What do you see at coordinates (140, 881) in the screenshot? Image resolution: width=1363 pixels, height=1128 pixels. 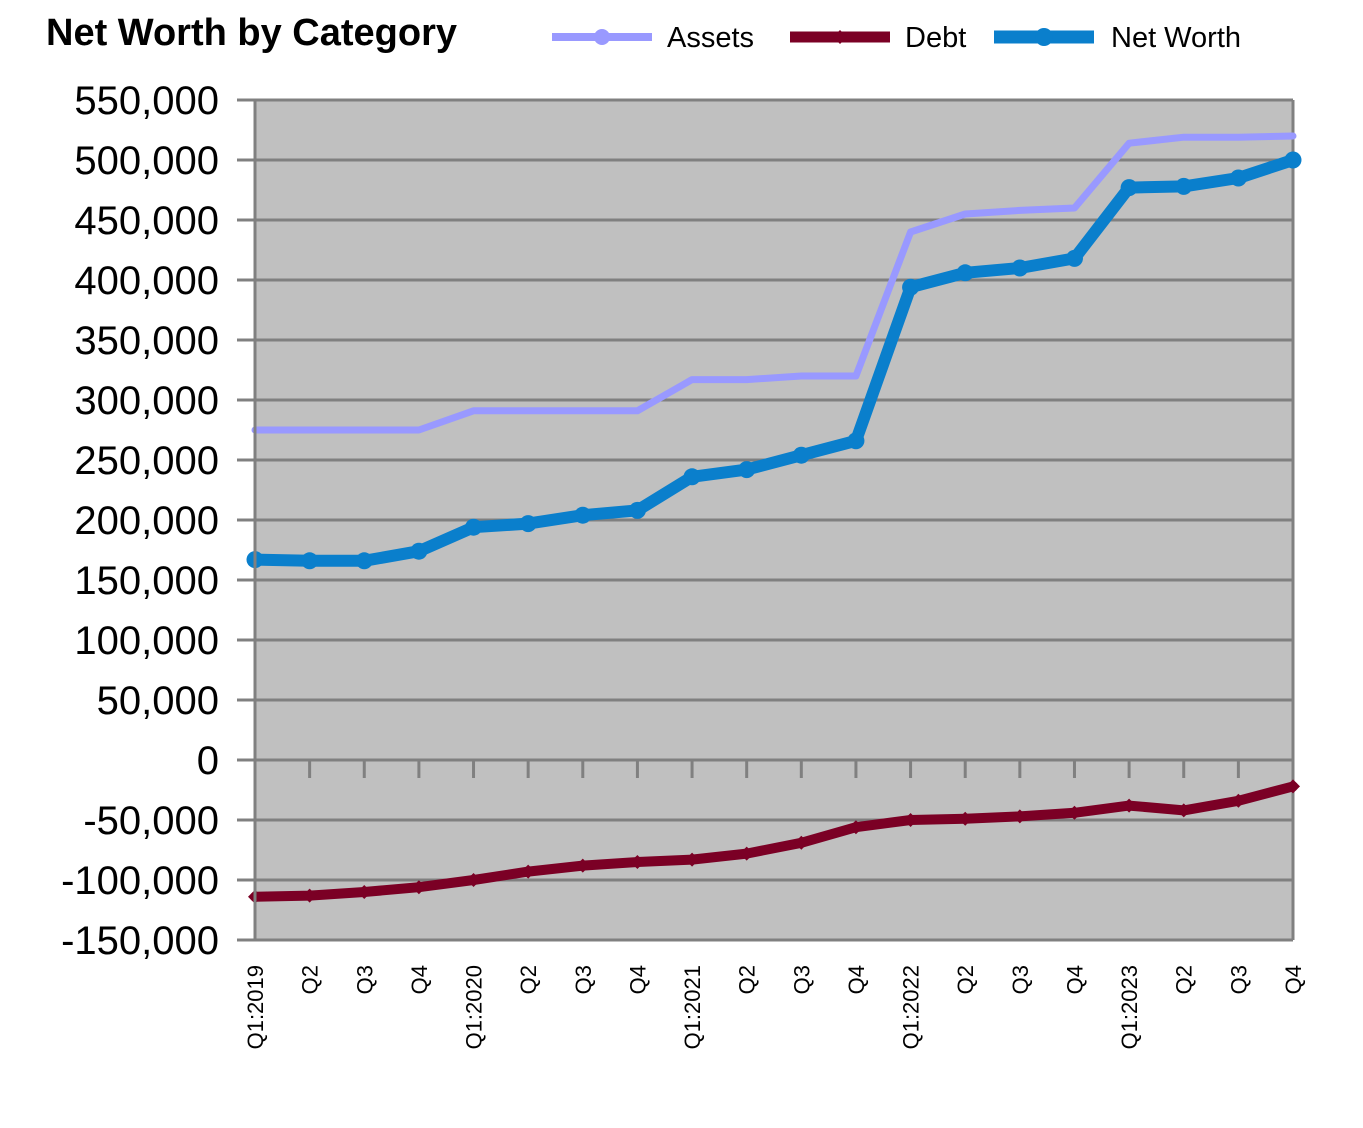 I see `y-tick-label-13: -100,000` at bounding box center [140, 881].